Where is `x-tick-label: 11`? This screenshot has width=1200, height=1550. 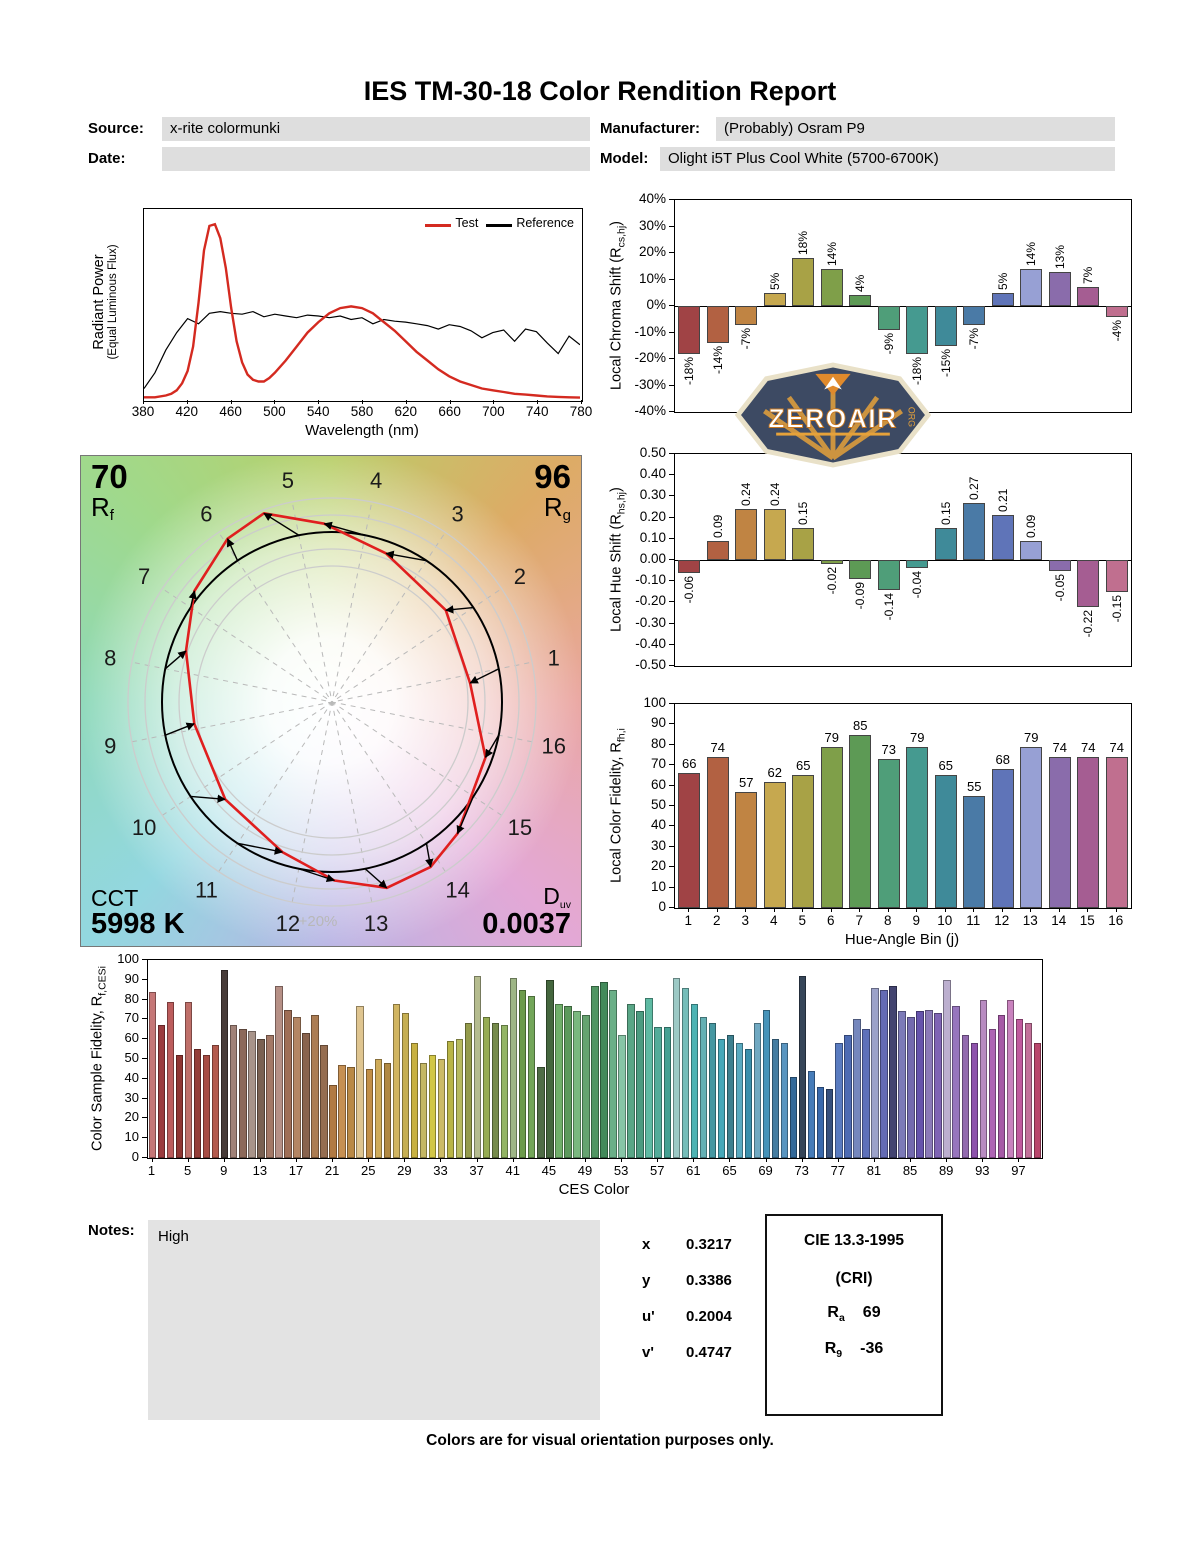
x-tick-label: 11 is located at coordinates (973, 920).